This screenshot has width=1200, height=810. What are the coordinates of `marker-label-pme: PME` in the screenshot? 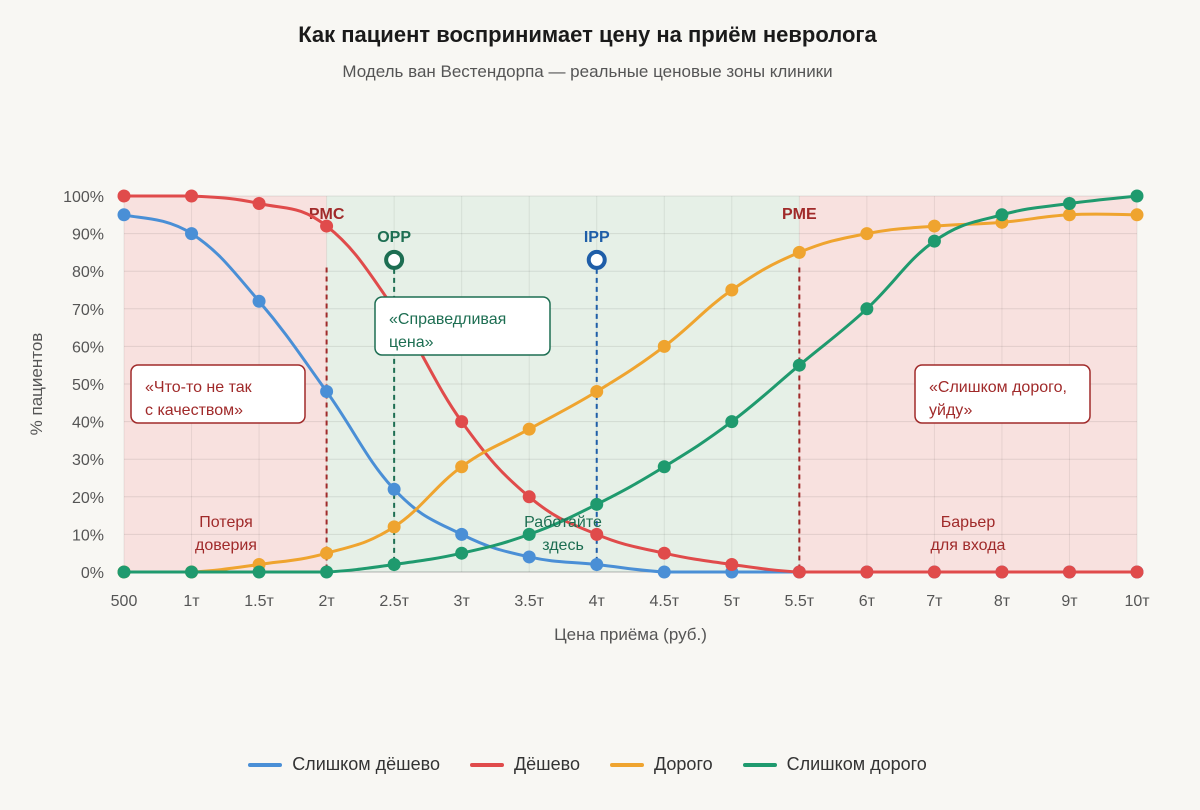 It's located at (799, 214).